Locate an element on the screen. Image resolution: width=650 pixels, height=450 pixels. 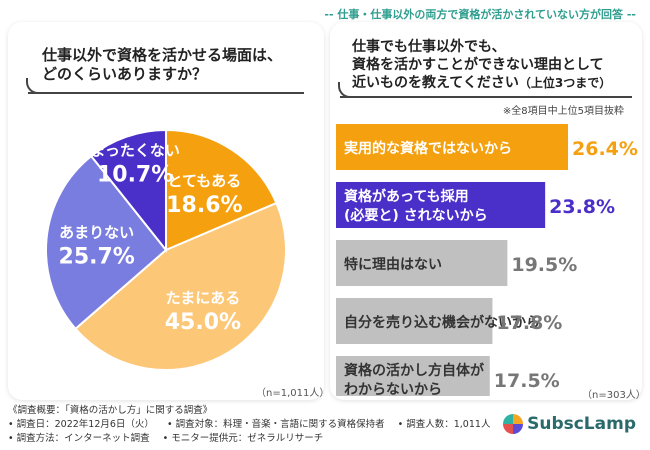
bar-question-line-3: 近いものを教えてください（上位3つまで） is located at coordinates (482, 83).